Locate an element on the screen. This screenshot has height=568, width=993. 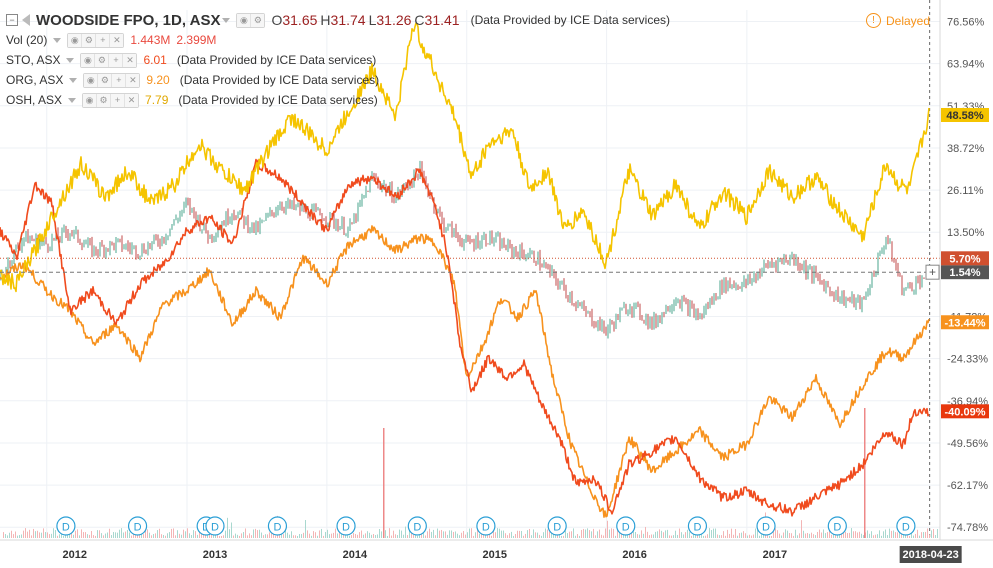
delayed-status: ! Delayed is located at coordinates (898, 20).